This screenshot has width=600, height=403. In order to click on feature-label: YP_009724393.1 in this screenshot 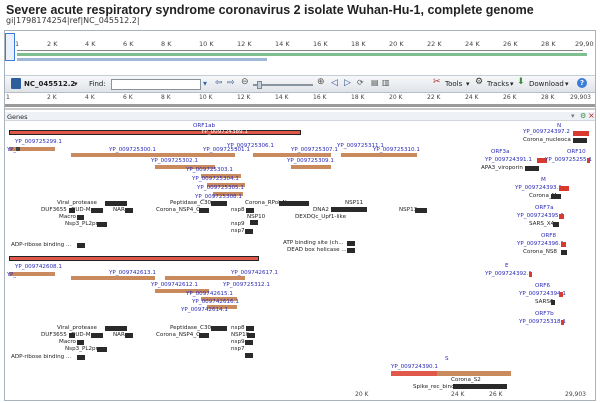, I will do `click(538, 188)`.